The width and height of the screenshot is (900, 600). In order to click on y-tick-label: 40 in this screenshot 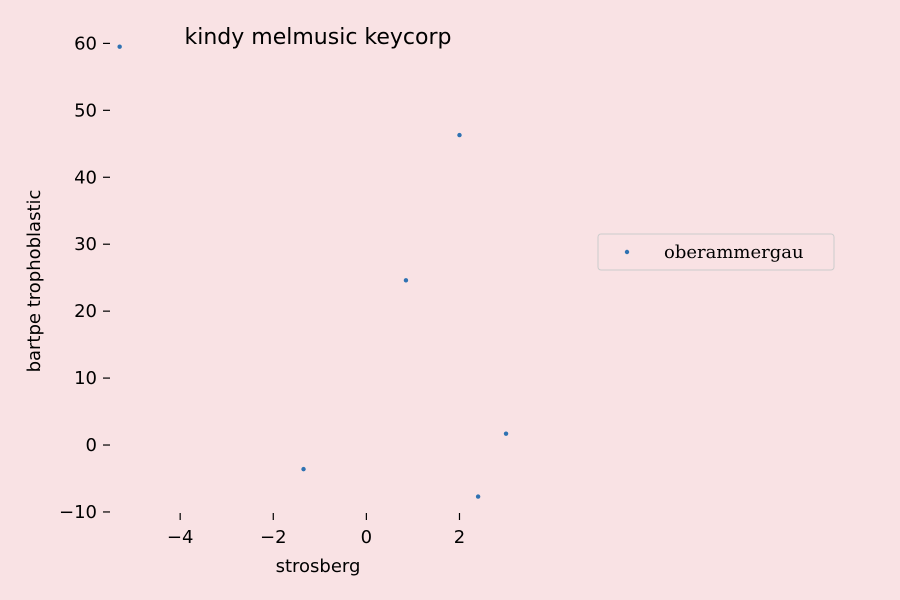, I will do `click(85, 177)`.